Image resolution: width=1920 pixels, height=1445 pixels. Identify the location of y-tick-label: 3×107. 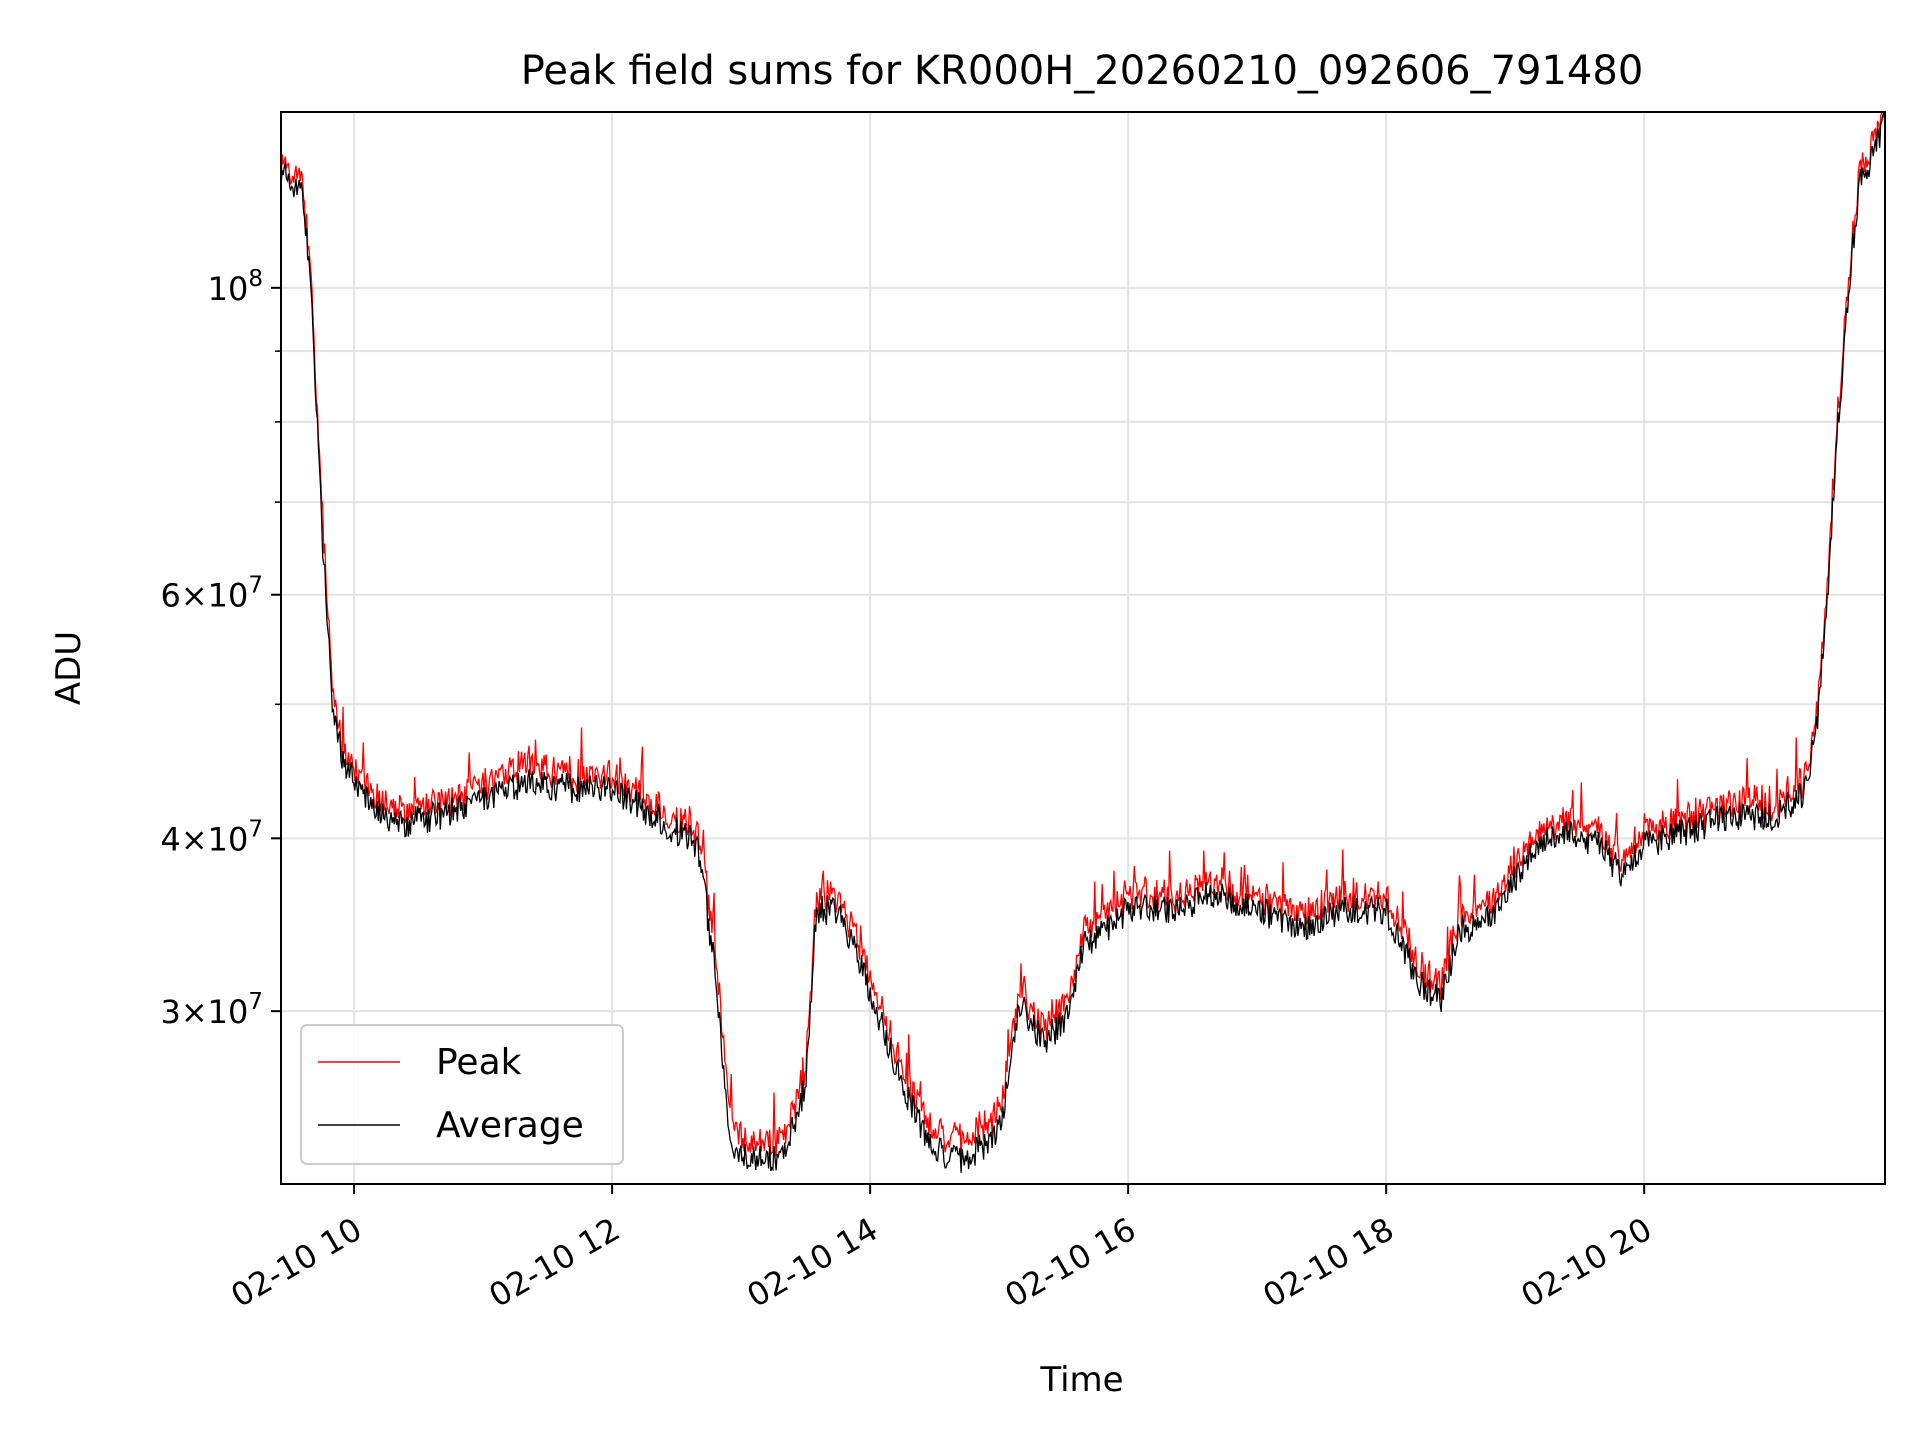
(211, 1010).